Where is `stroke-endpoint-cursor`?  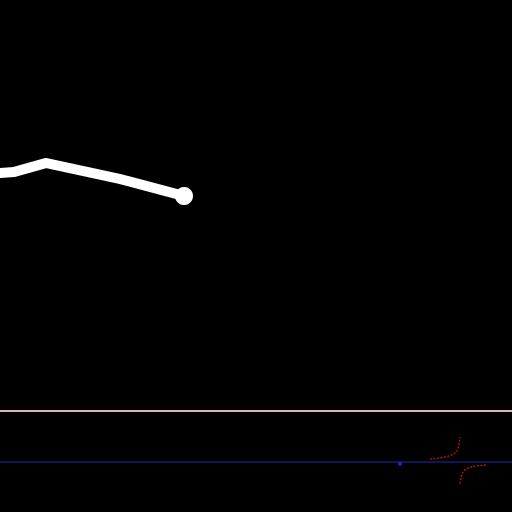 stroke-endpoint-cursor is located at coordinates (184, 196).